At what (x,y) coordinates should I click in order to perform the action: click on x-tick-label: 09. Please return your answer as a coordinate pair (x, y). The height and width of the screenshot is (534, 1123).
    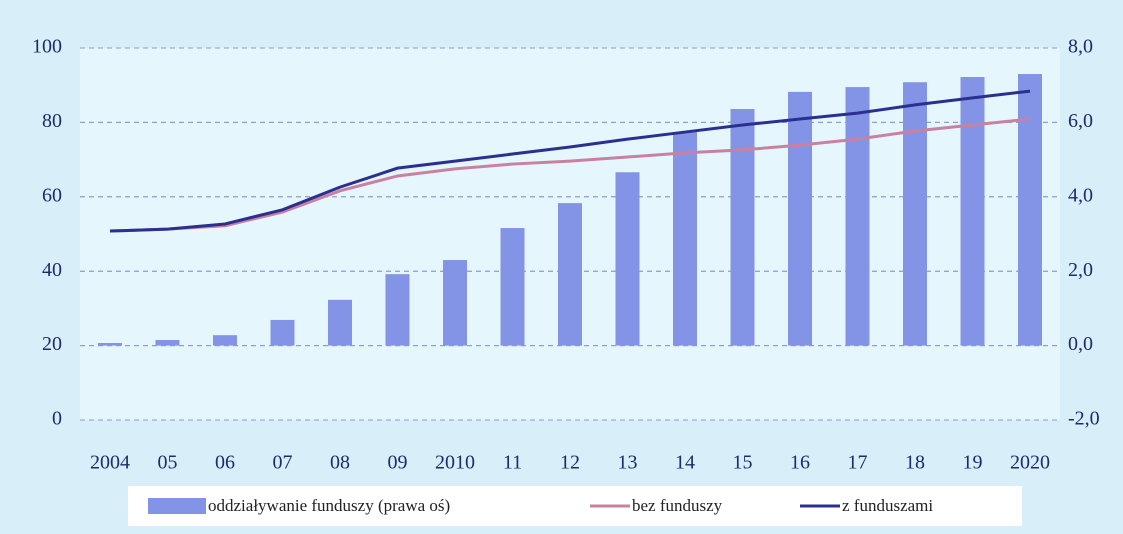
    Looking at the image, I should click on (398, 463).